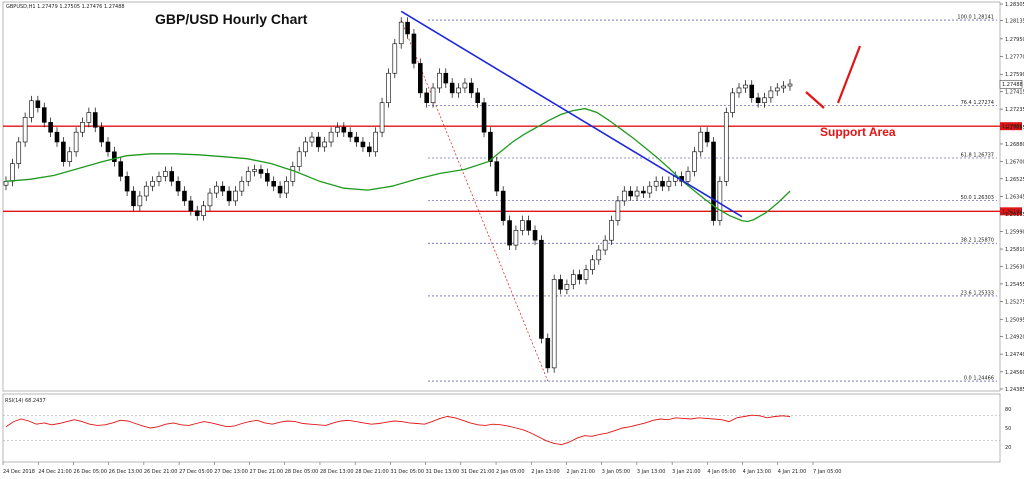 The image size is (1024, 479). What do you see at coordinates (1014, 92) in the screenshot?
I see `y-tick-label: 1.27415` at bounding box center [1014, 92].